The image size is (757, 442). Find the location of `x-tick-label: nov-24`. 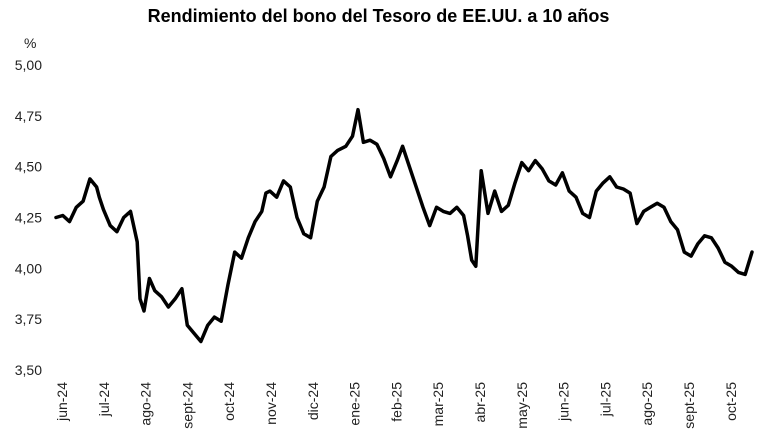

x-tick-label: nov-24 is located at coordinates (271, 403).